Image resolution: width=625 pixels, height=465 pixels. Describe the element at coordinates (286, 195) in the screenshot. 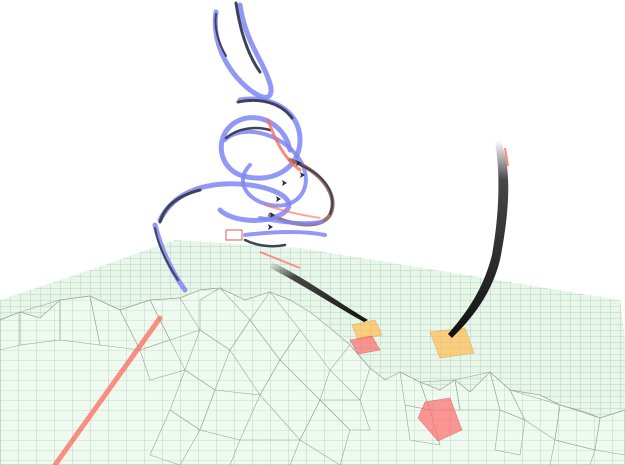

I see `aircraft-markers` at that location.